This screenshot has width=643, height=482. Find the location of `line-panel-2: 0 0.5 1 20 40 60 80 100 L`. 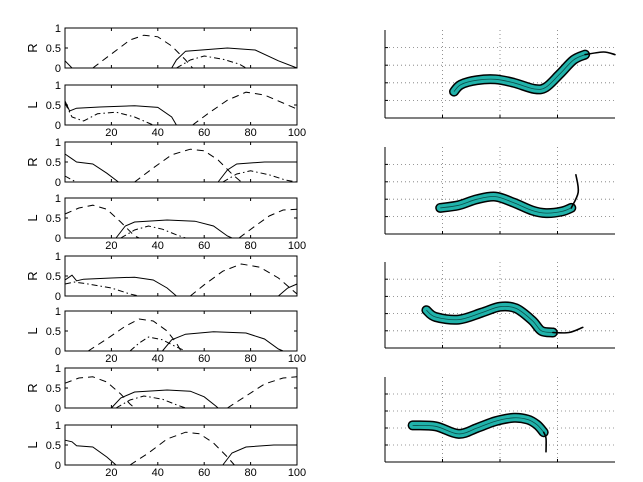

line-panel-2: 0 0.5 1 20 40 60 80 100 L is located at coordinates (165, 109).